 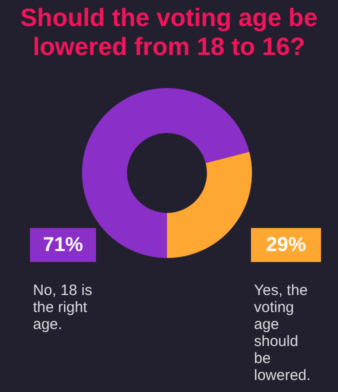 What do you see at coordinates (286, 245) in the screenshot?
I see `data-label: 29%` at bounding box center [286, 245].